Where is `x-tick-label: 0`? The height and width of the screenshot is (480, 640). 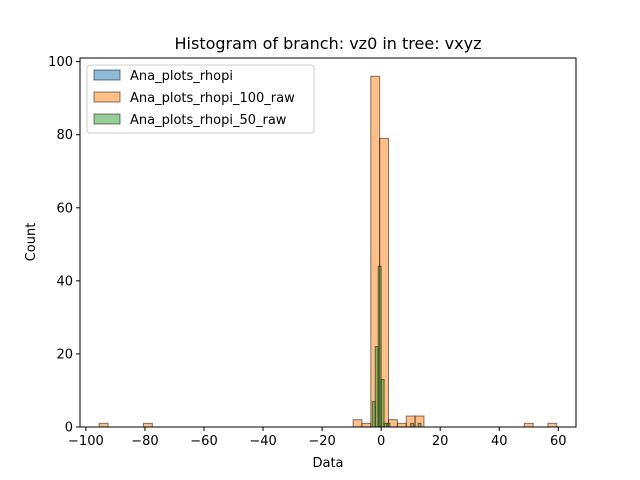 x-tick-label: 0 is located at coordinates (381, 441).